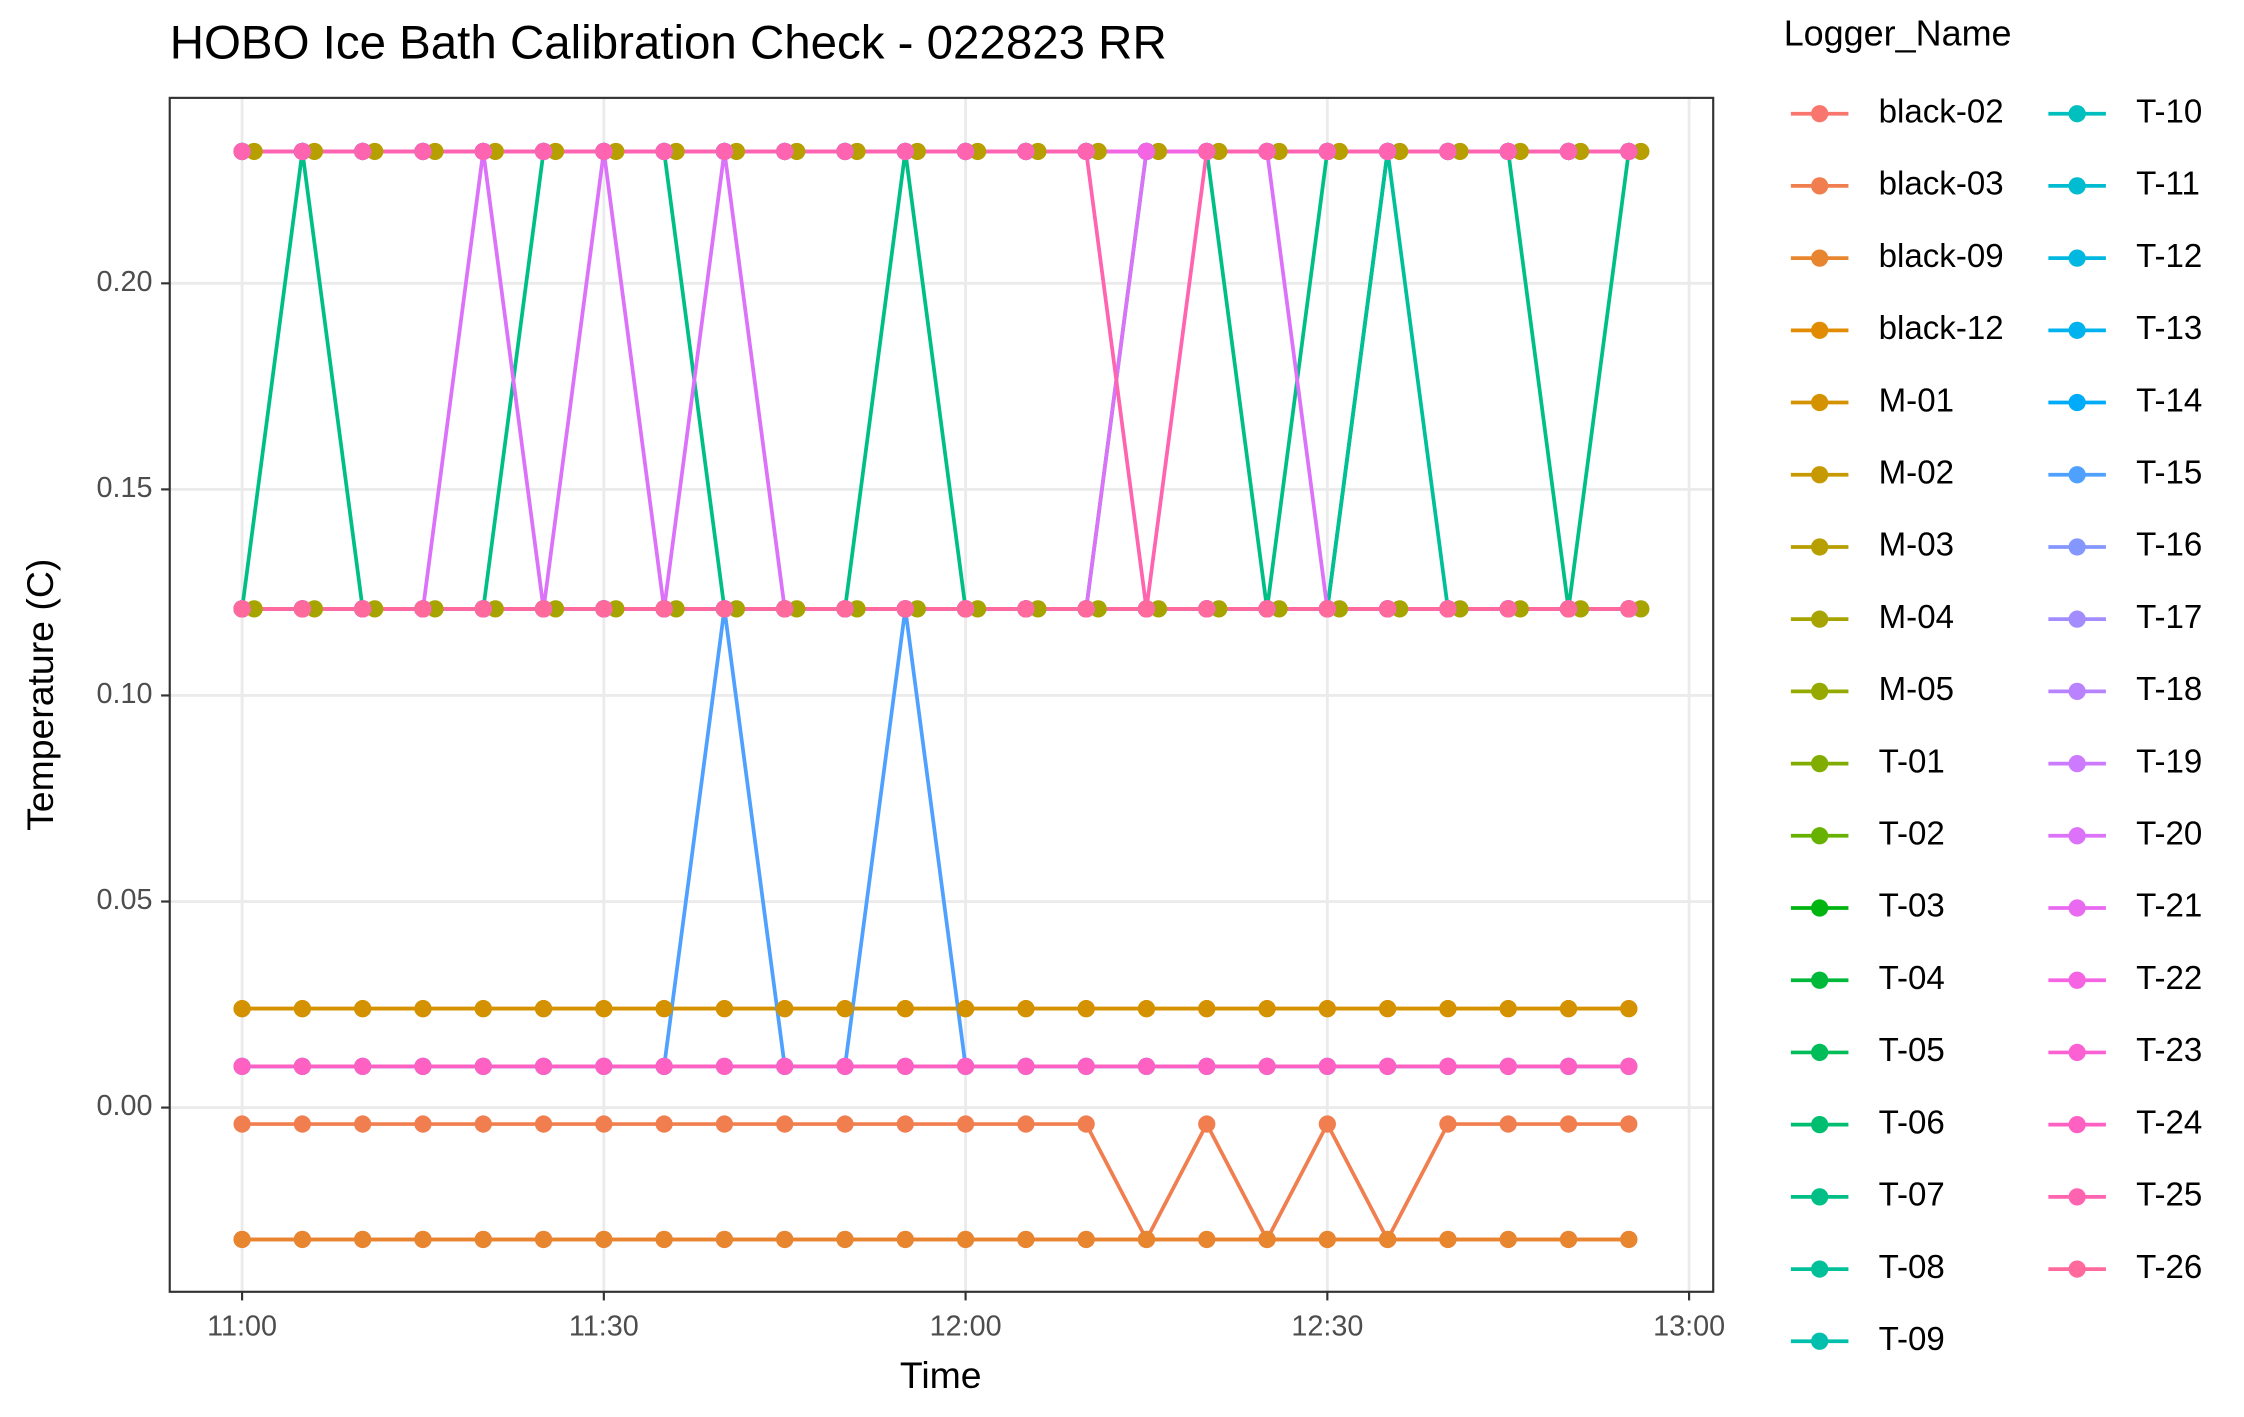 This screenshot has height=1417, width=2244. I want to click on legend-item: T-26, so click(2125, 1267).